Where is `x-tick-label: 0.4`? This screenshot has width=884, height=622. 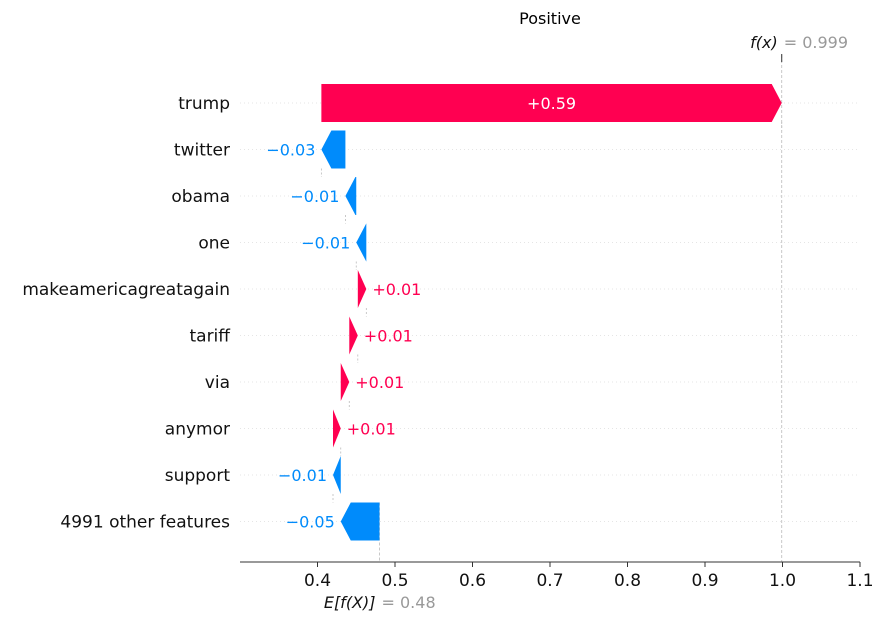
x-tick-label: 0.4 is located at coordinates (317, 581).